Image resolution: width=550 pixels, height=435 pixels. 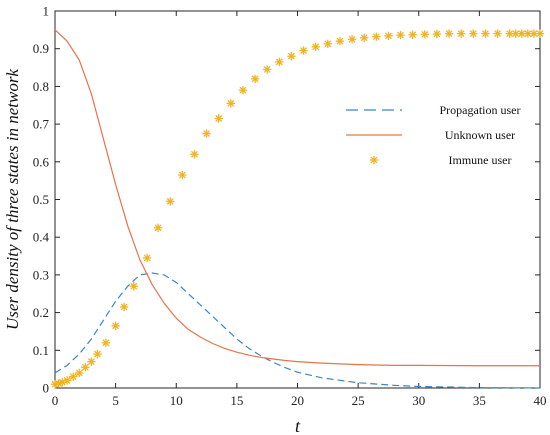 I want to click on y-tick-label: 0.6, so click(x=41, y=161).